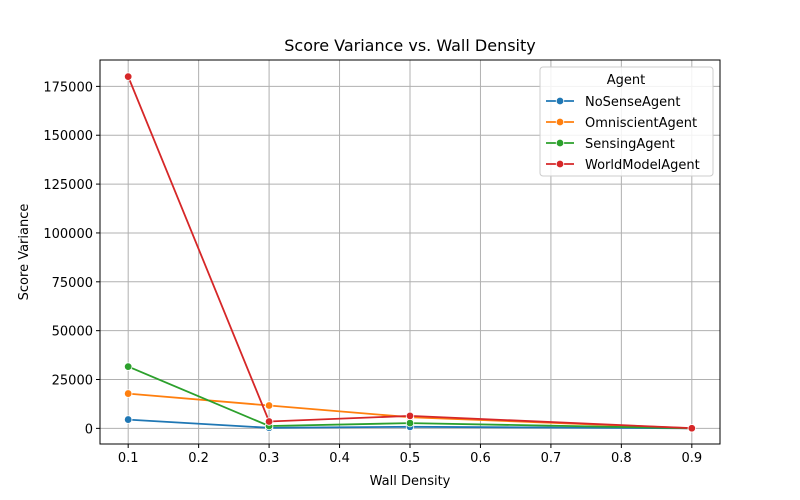  I want to click on y-tick-label: 0, so click(89, 429).